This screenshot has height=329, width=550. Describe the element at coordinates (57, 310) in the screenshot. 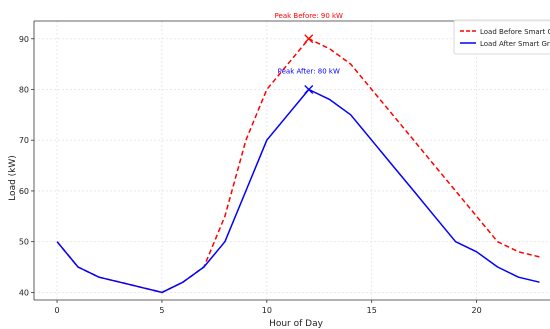

I see `x-tick-label: 0` at that location.